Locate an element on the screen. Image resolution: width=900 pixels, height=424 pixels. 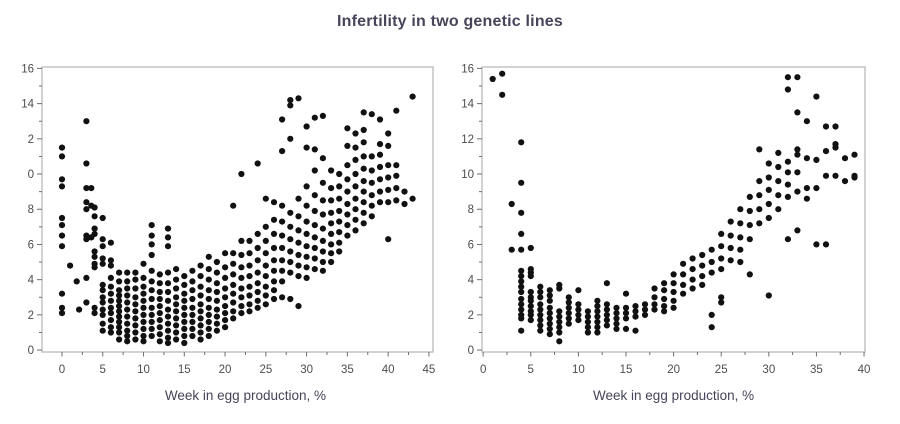
x-tick-label: 35 is located at coordinates (347, 370).